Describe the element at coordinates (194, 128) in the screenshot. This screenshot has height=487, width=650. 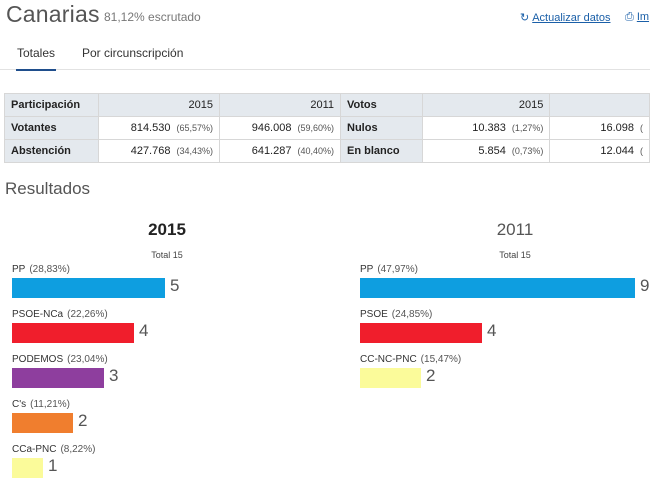
I see `percentage: (65,57%)` at that location.